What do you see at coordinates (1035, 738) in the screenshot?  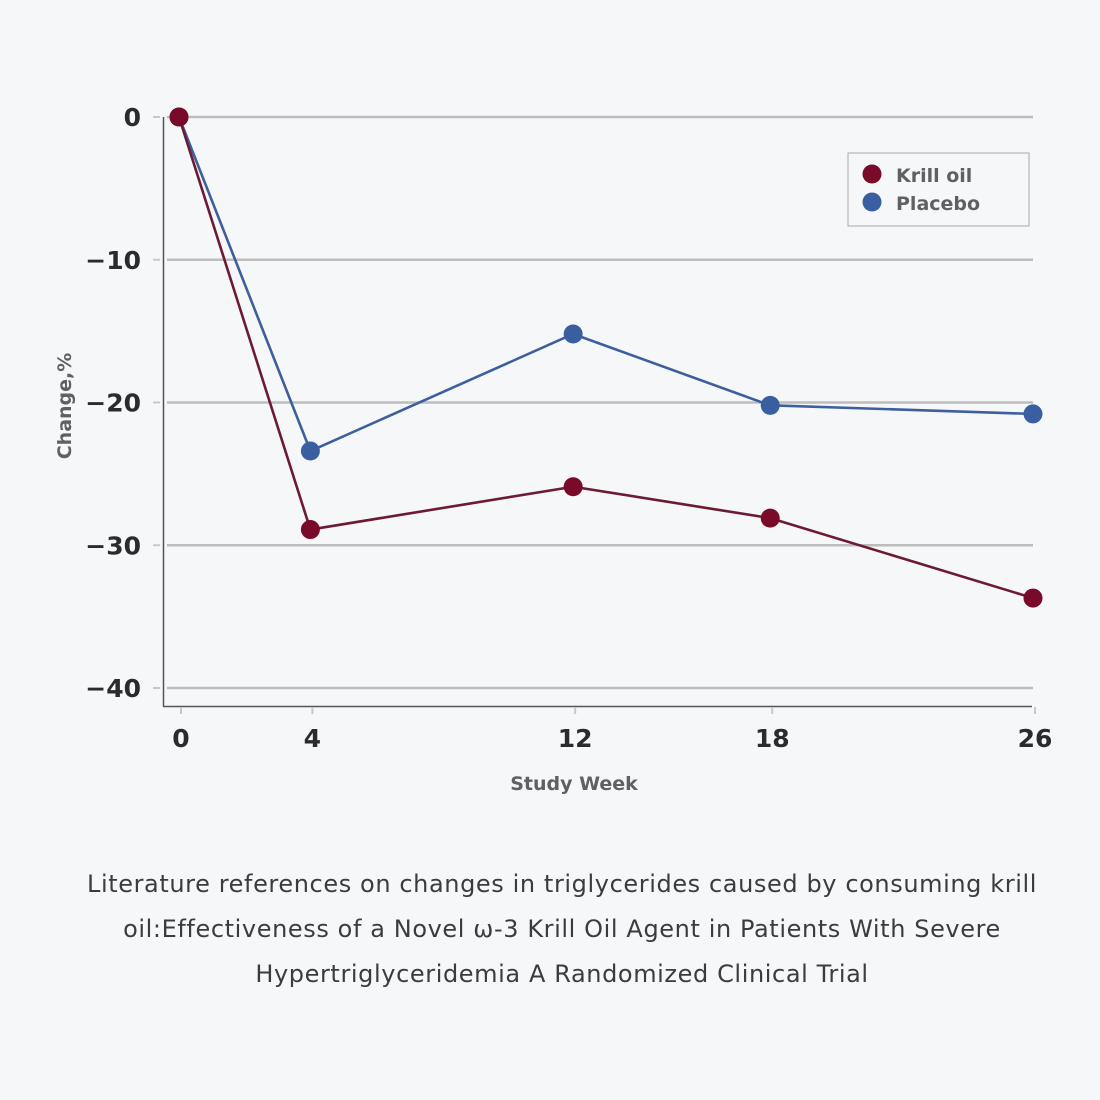 I see `x-tick-label: 26` at bounding box center [1035, 738].